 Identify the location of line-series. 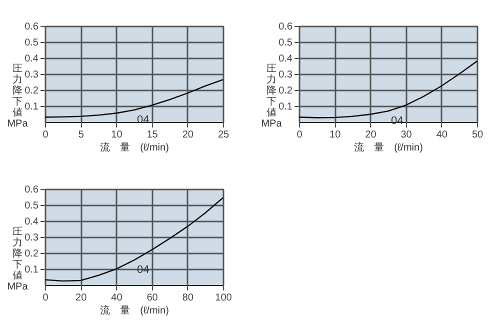
(134, 239).